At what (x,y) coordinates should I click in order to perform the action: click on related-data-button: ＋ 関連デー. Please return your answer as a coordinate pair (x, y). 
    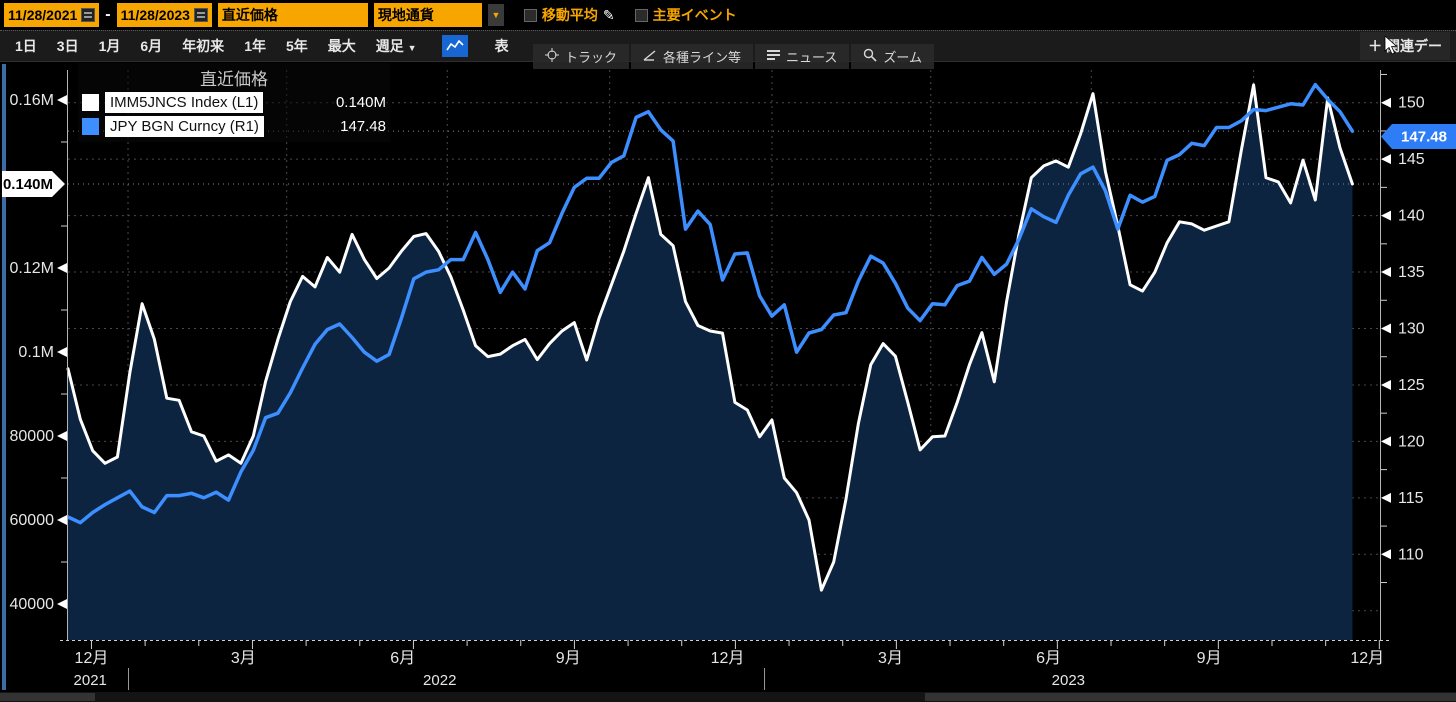
    Looking at the image, I should click on (1405, 46).